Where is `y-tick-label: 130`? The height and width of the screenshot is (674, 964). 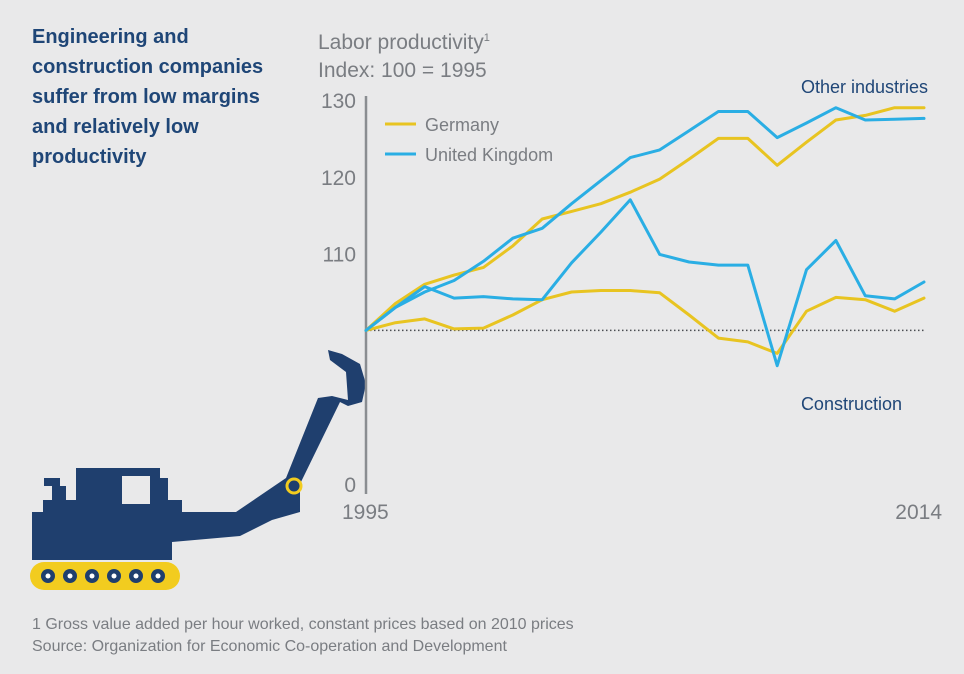
y-tick-label: 130 is located at coordinates (338, 101).